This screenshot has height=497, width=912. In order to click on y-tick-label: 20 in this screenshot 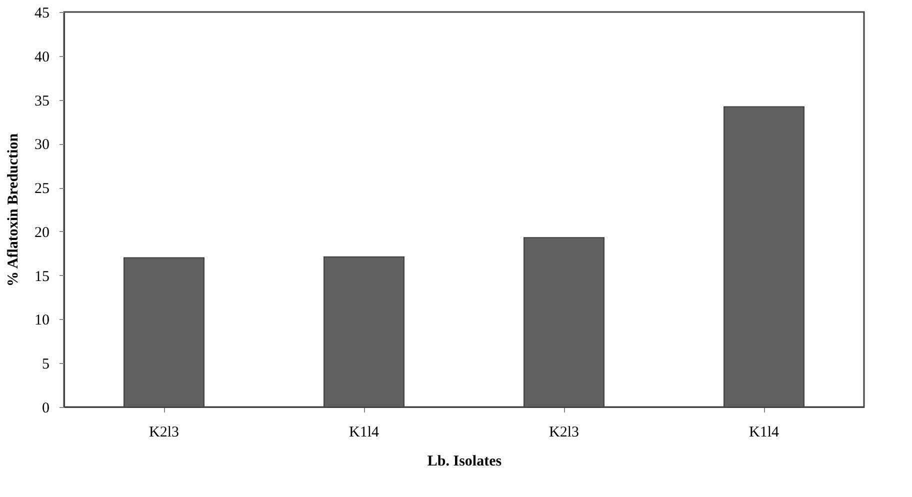, I will do `click(42, 232)`.